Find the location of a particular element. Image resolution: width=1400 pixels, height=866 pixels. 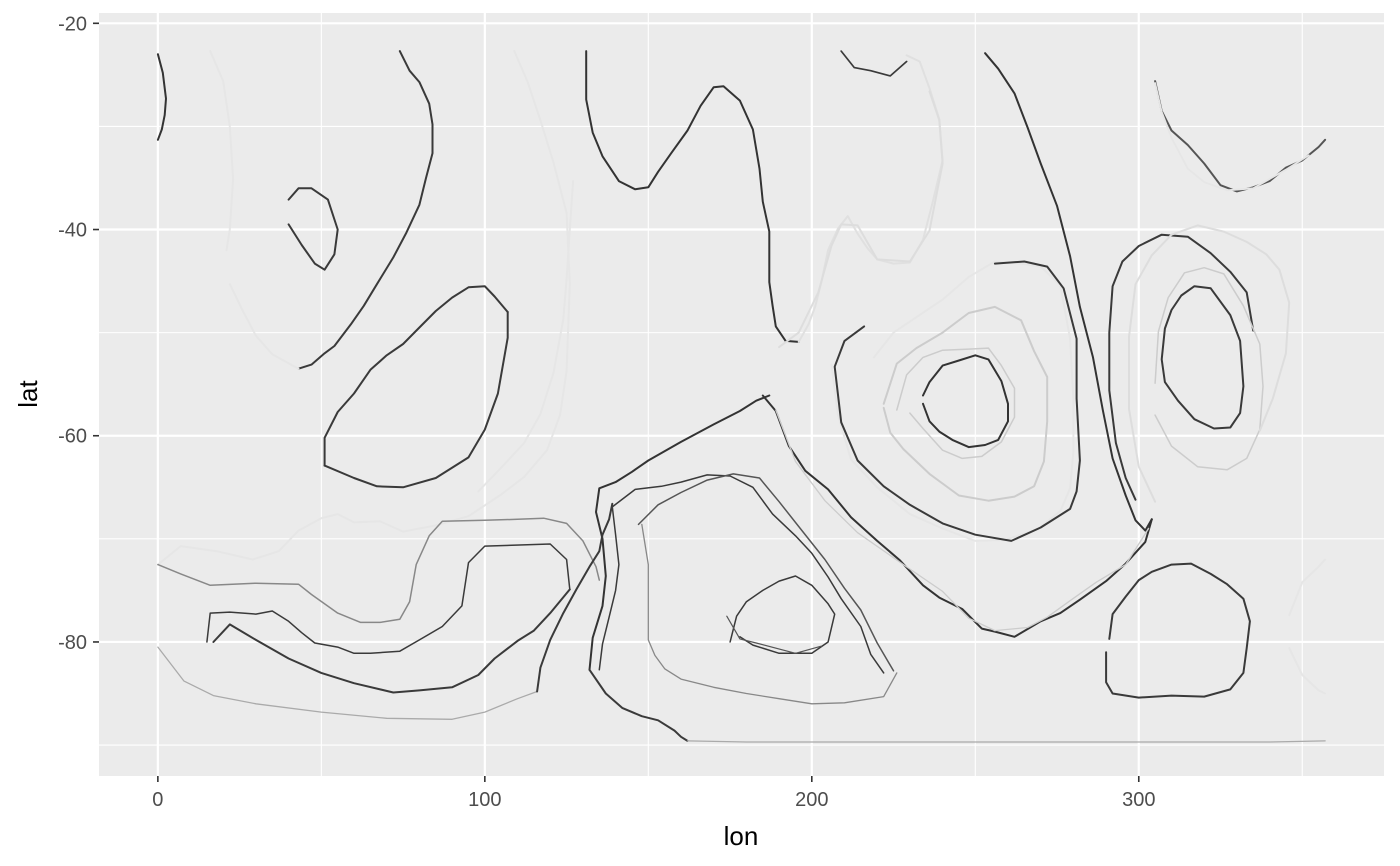

y-tick-label: -80 is located at coordinates (72, 643).